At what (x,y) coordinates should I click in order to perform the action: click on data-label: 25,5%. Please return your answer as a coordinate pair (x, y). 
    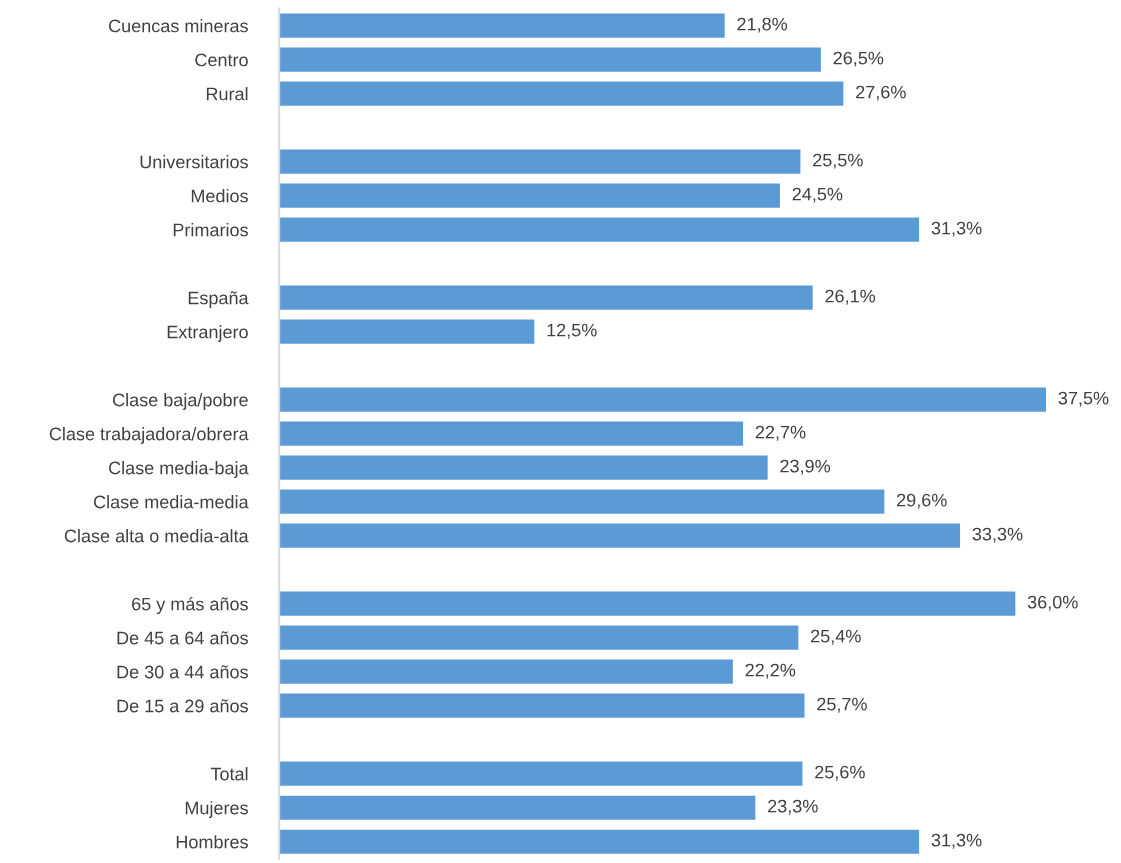
    Looking at the image, I should click on (838, 161).